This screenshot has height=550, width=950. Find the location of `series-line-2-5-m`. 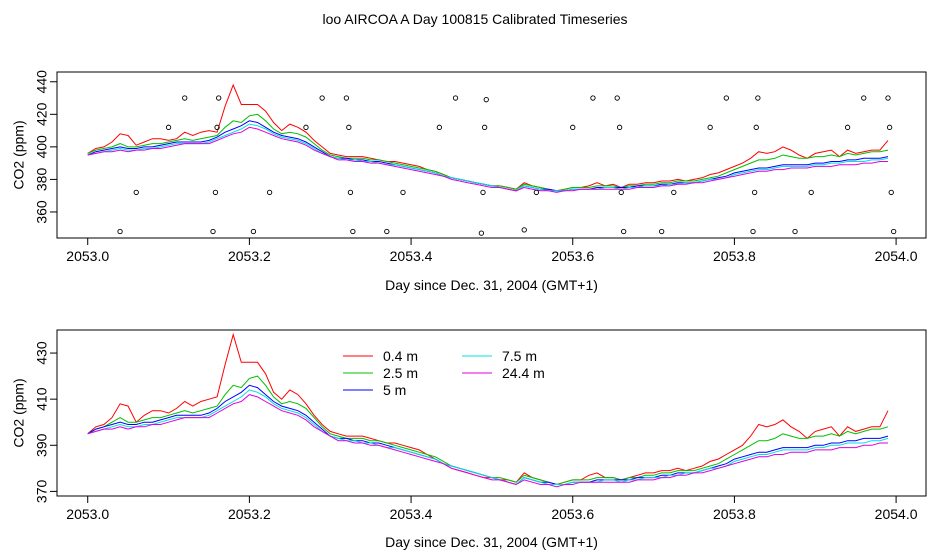

series-line-2-5-m is located at coordinates (488, 152).